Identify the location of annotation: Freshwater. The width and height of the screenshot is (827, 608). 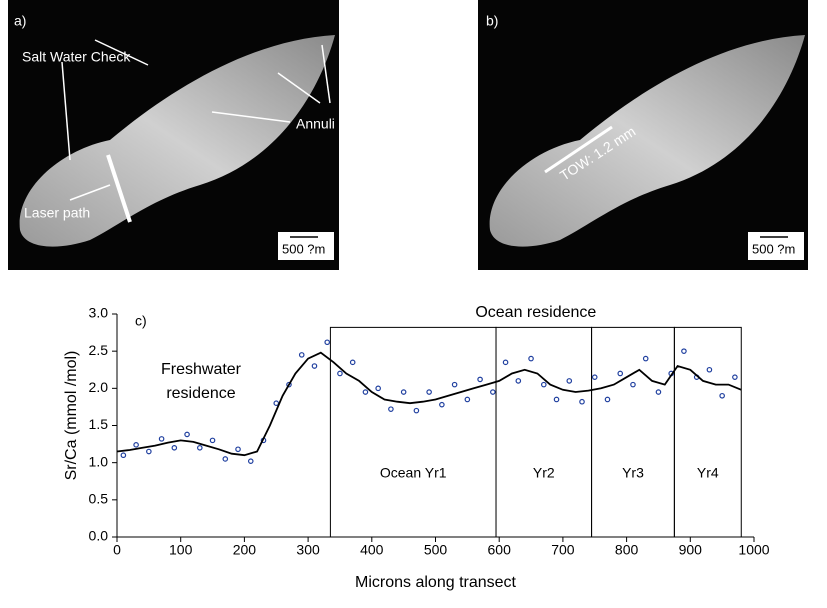
(201, 369).